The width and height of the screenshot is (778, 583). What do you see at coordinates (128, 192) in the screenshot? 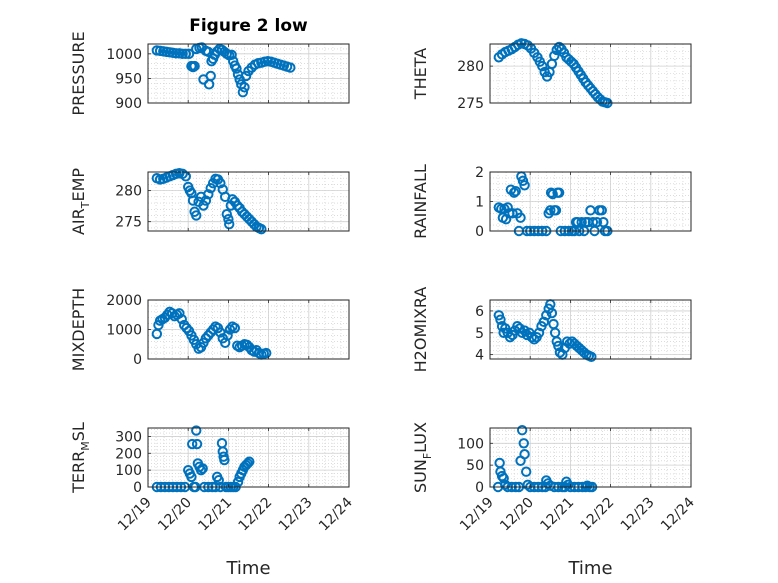
I see `panel-3-ytick-label-1: 280` at bounding box center [128, 192].